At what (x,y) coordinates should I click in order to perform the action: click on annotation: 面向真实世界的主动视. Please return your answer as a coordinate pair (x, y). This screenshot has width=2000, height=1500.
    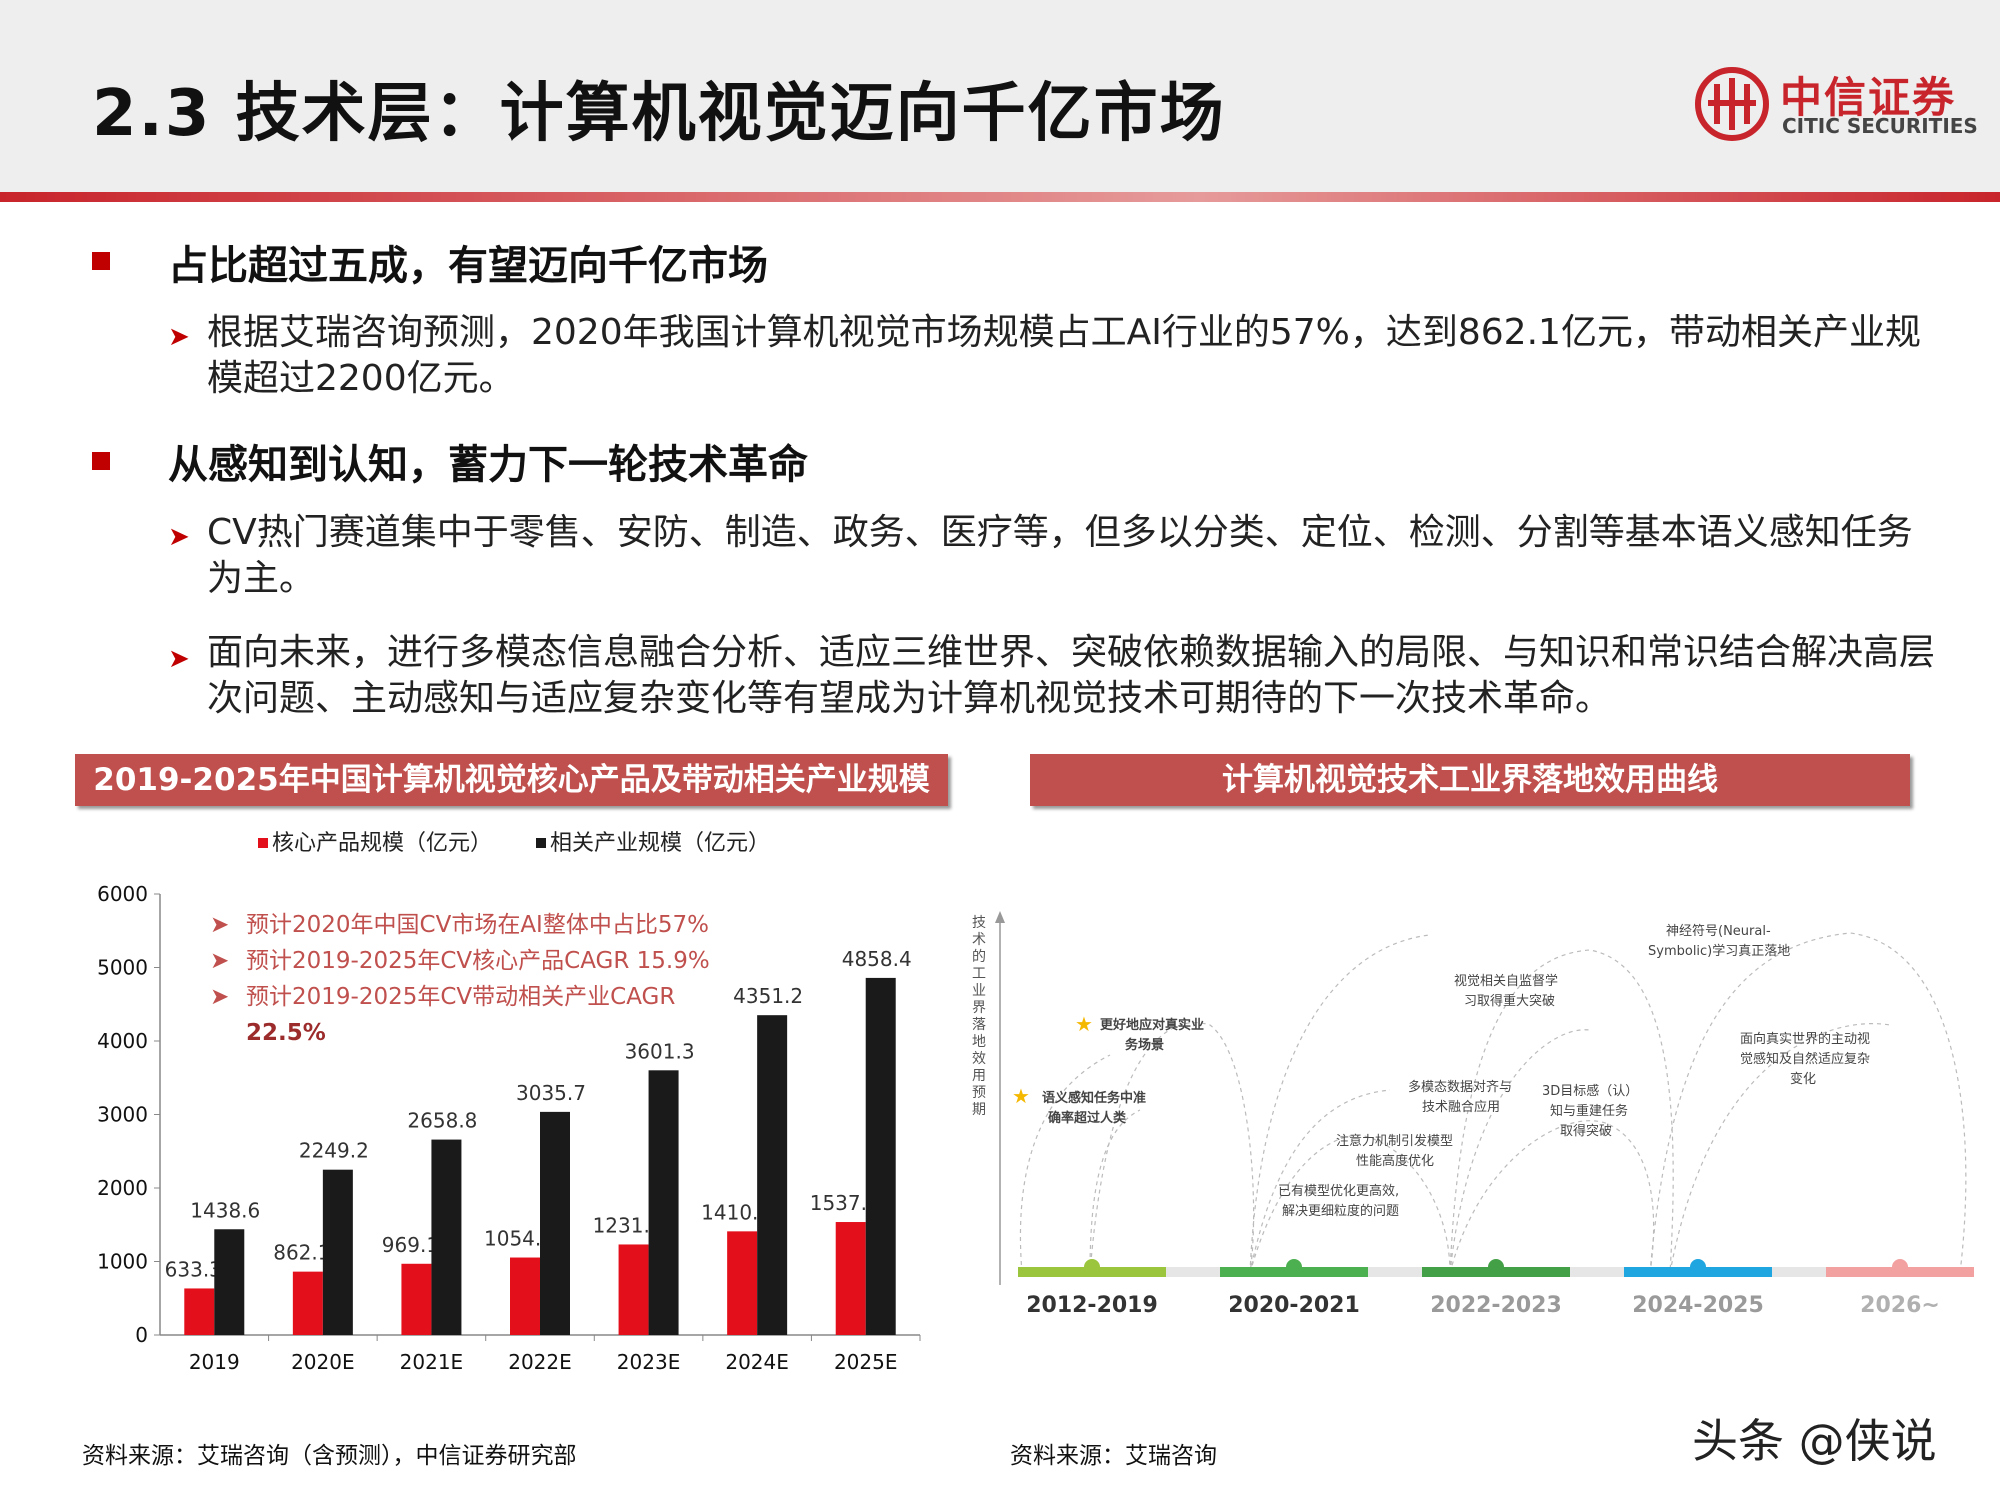
    Looking at the image, I should click on (1805, 1039).